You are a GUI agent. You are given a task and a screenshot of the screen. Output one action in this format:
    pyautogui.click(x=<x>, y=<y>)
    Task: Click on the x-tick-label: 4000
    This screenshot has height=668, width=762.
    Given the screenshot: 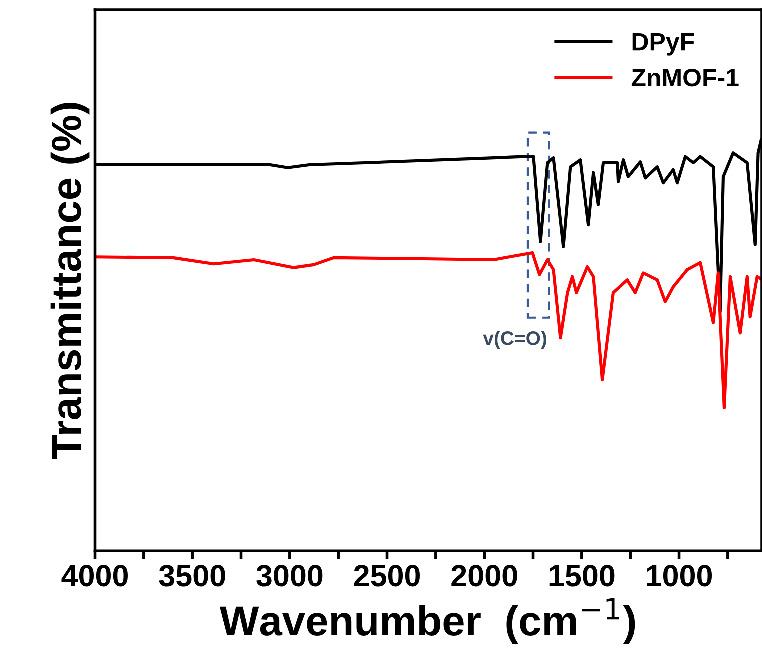 What is the action you would take?
    pyautogui.click(x=95, y=576)
    